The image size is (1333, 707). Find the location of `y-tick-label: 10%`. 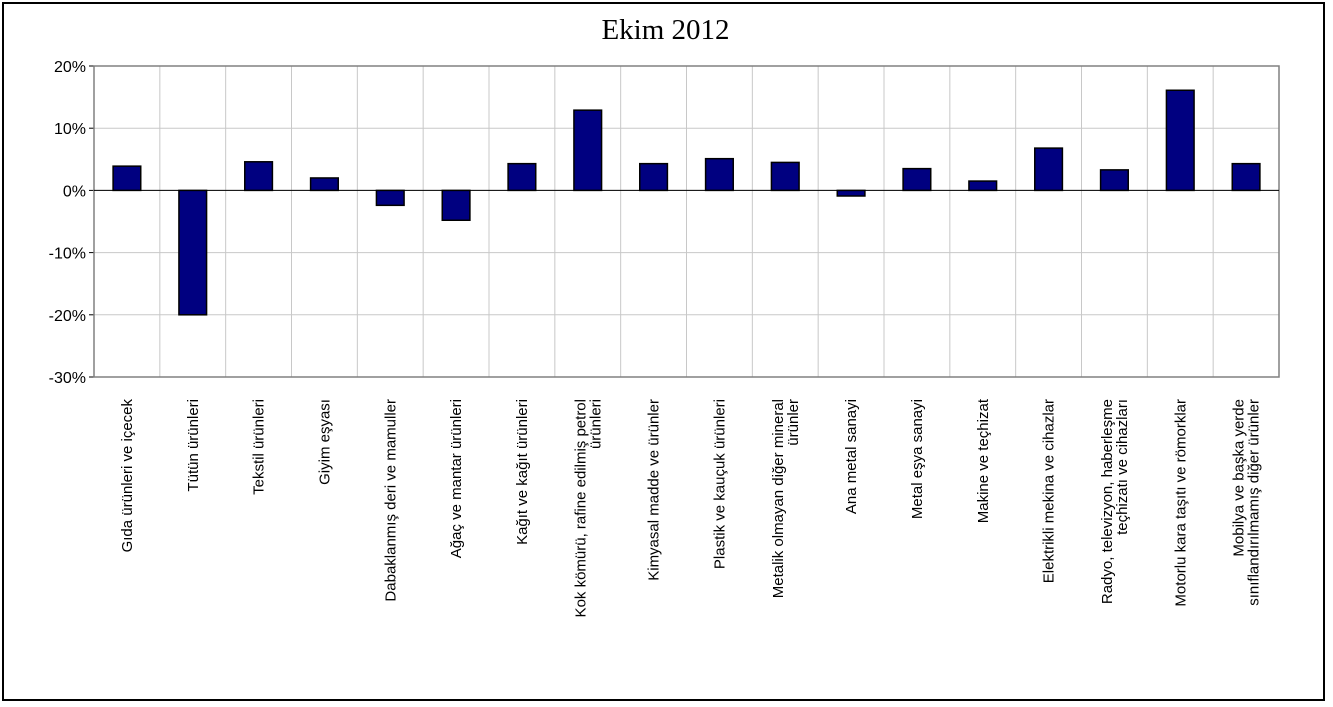

y-tick-label: 10% is located at coordinates (70, 129).